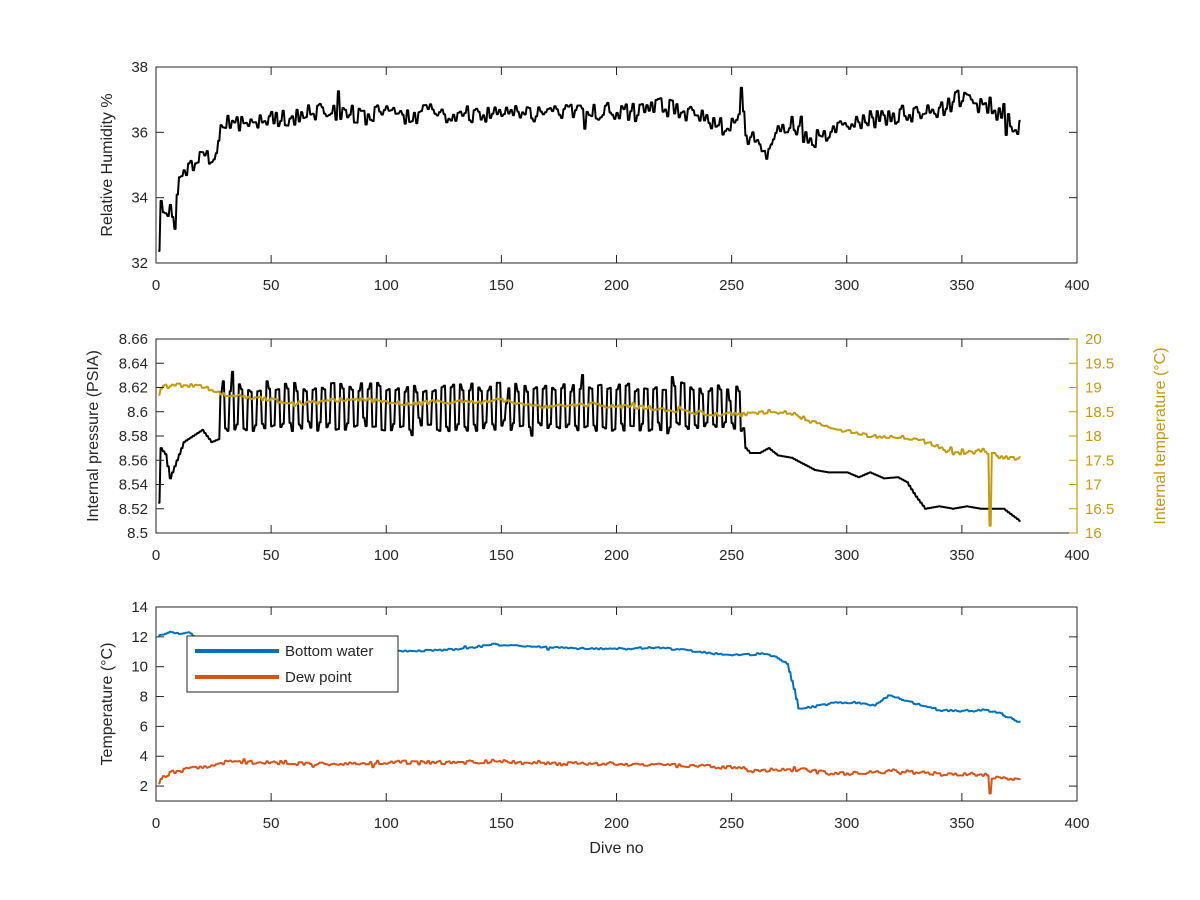 Image resolution: width=1200 pixels, height=900 pixels. Describe the element at coordinates (731, 285) in the screenshot. I see `x-tick-label-top-5: 250` at that location.